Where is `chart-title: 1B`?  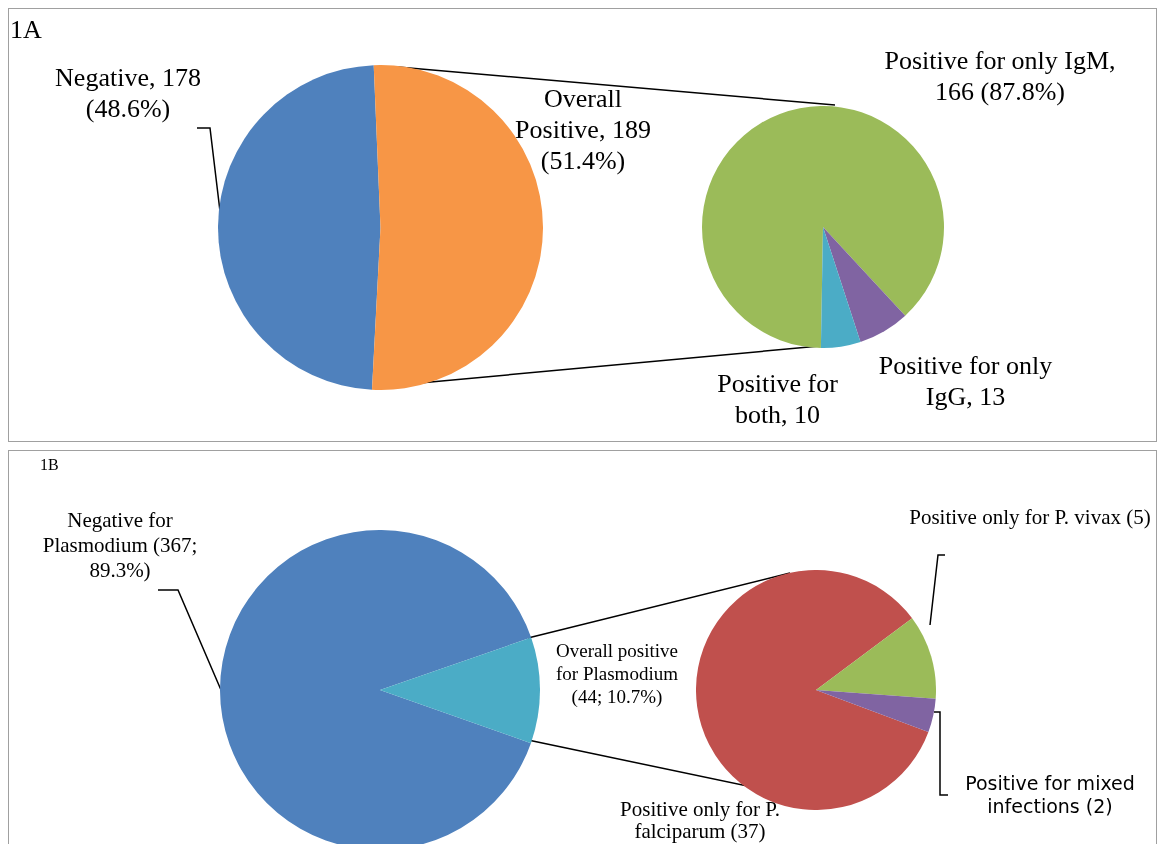 chart-title: 1B is located at coordinates (49, 465).